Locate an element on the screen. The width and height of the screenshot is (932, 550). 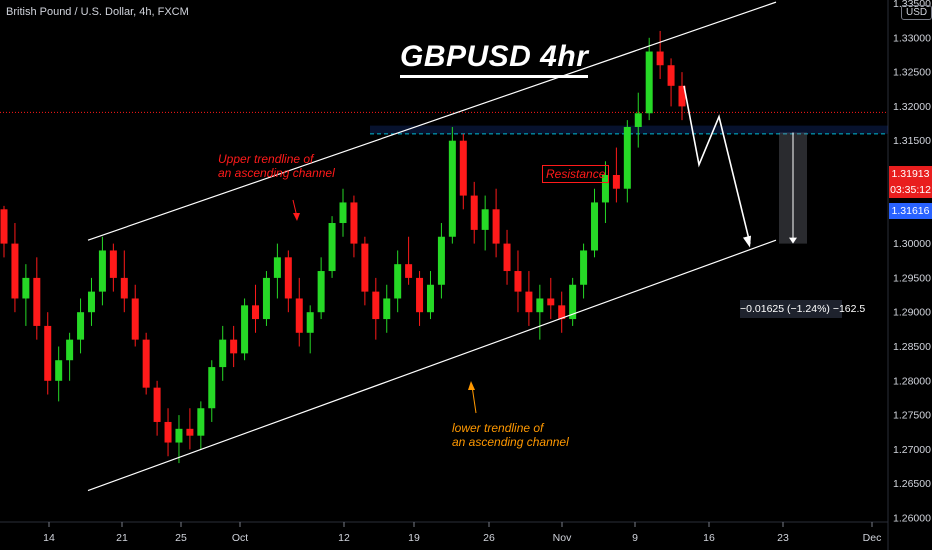
y-tick-label: 1.26500 is located at coordinates (912, 484).